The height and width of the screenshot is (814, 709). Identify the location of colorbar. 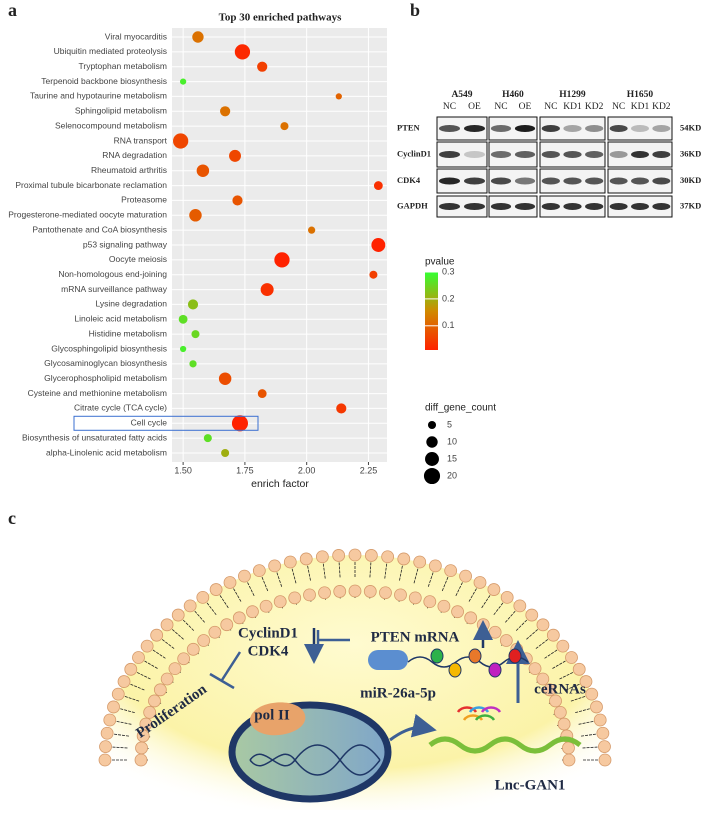
(431, 311).